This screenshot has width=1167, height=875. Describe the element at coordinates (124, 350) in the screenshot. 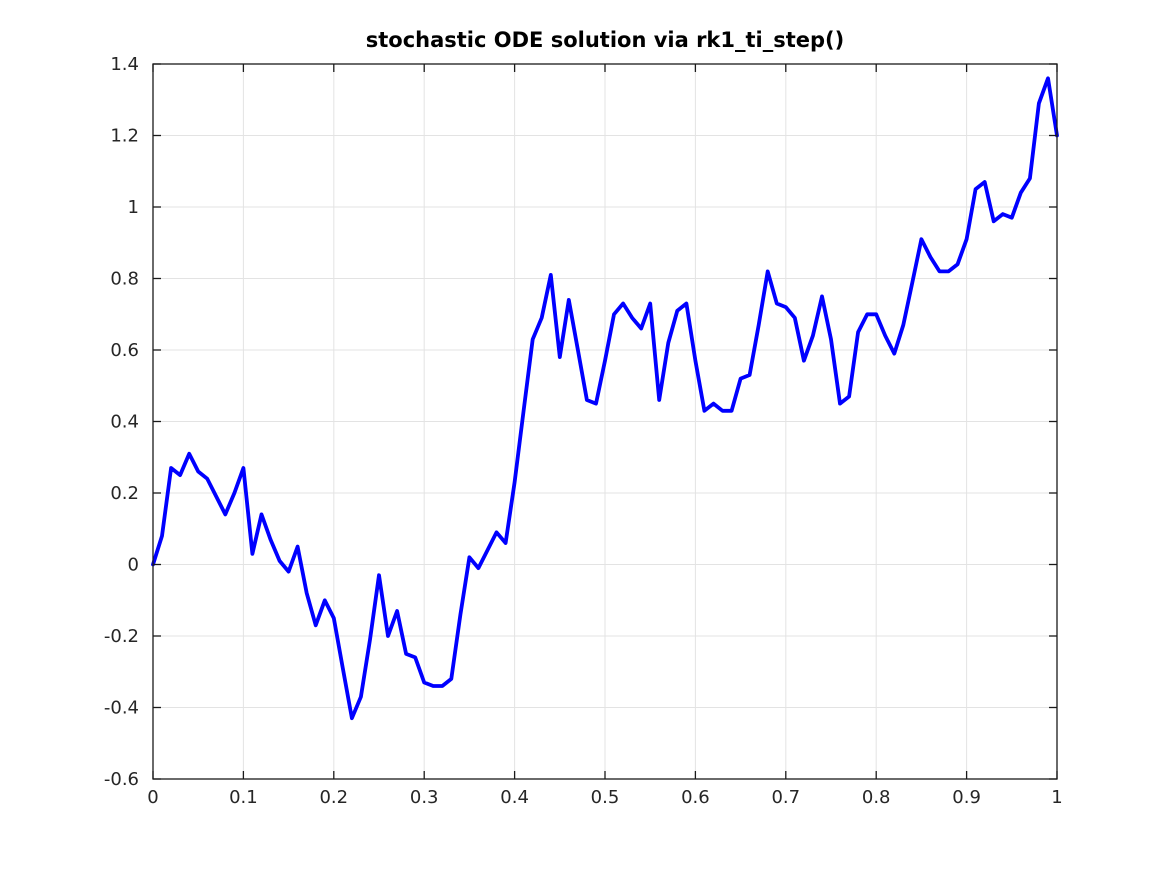

I see `y-tick-label: 0.6` at that location.